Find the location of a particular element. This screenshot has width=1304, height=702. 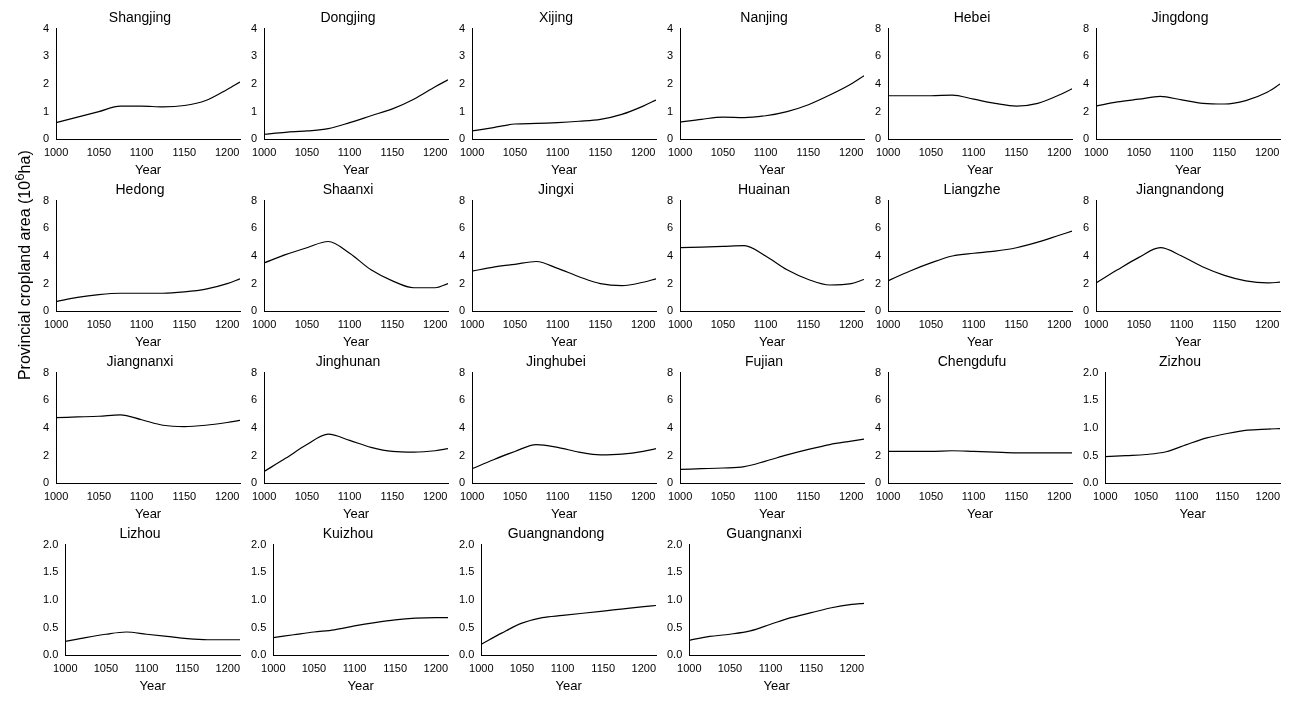

chart-title: Guangnanxi is located at coordinates (764, 533).